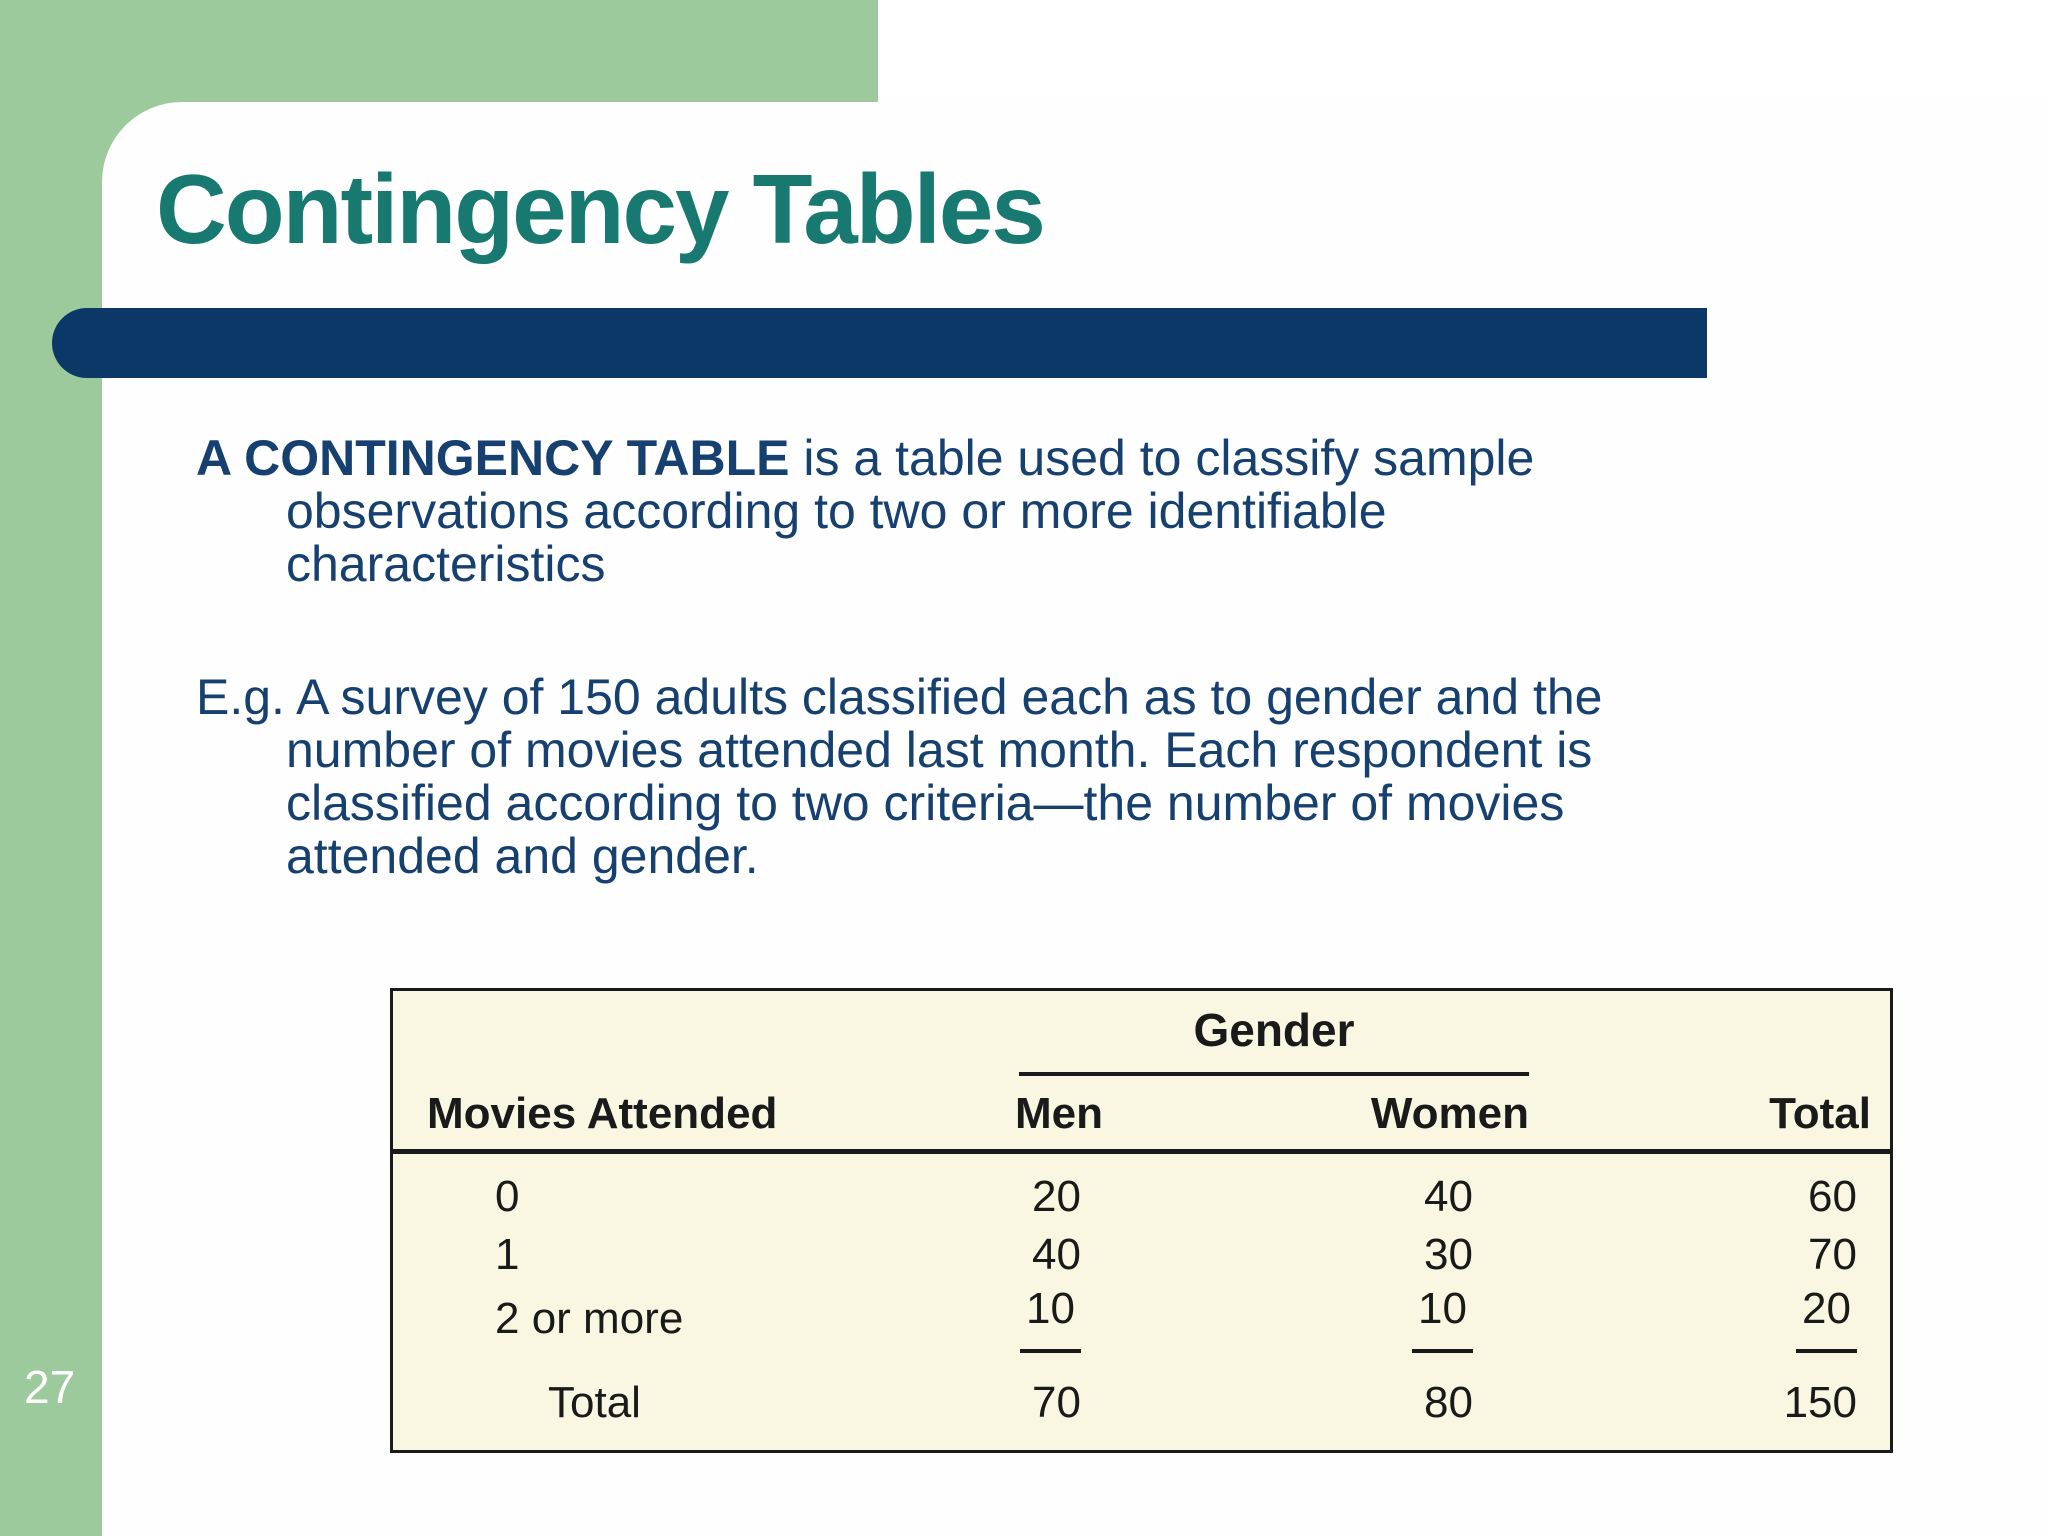 The width and height of the screenshot is (2048, 1536). Describe the element at coordinates (522, 856) in the screenshot. I see `example-line-4: attended and gender.` at that location.